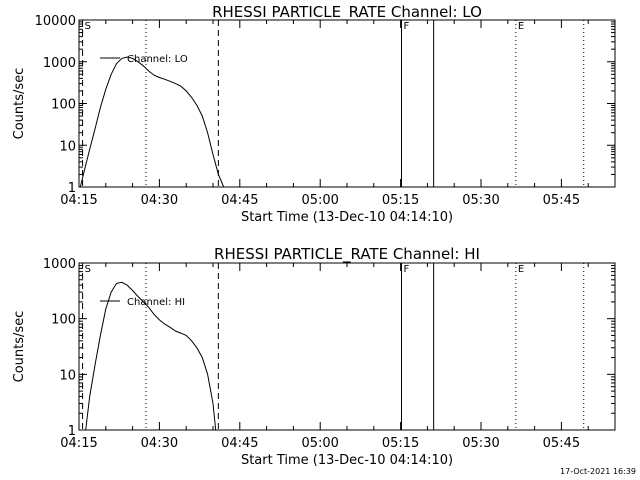 The image size is (640, 480). What do you see at coordinates (152, 122) in the screenshot?
I see `series-line-lo` at bounding box center [152, 122].